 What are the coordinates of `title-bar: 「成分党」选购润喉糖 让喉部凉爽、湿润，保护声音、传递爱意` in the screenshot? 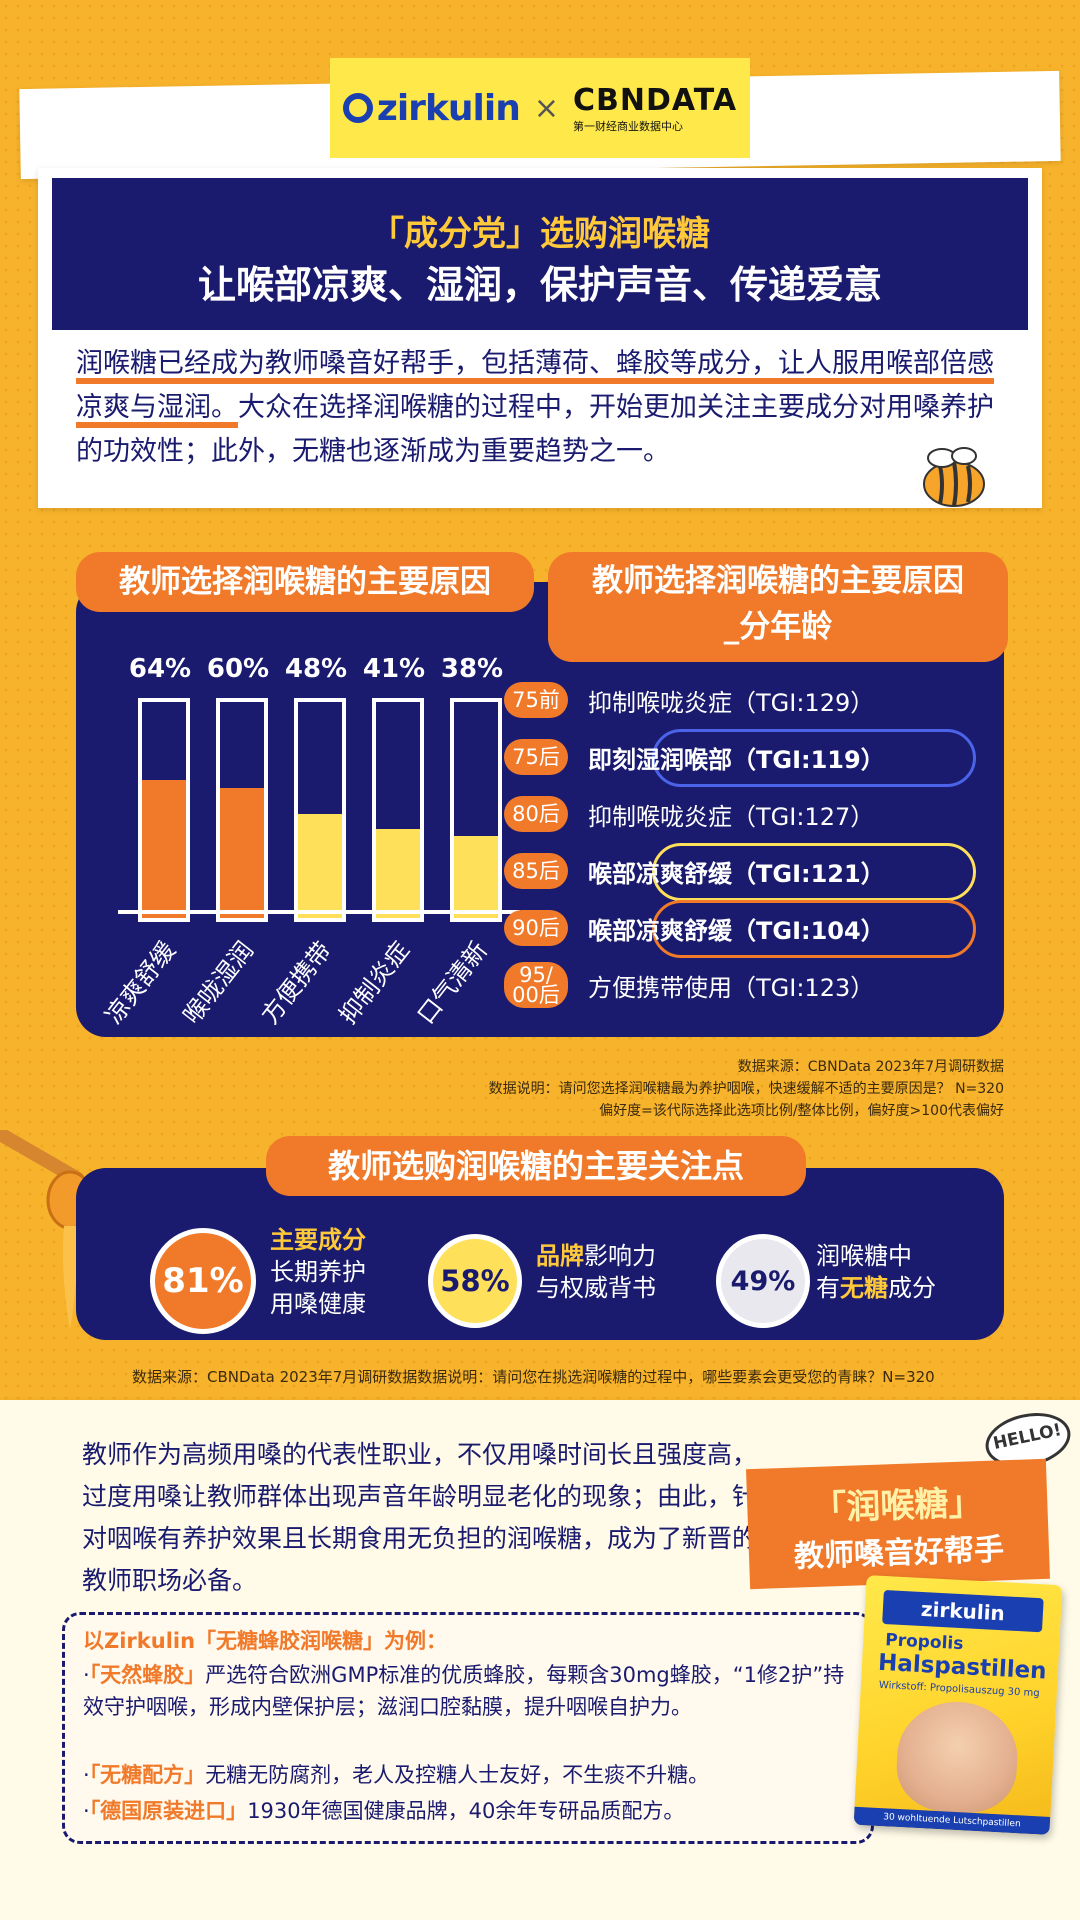 It's located at (540, 254).